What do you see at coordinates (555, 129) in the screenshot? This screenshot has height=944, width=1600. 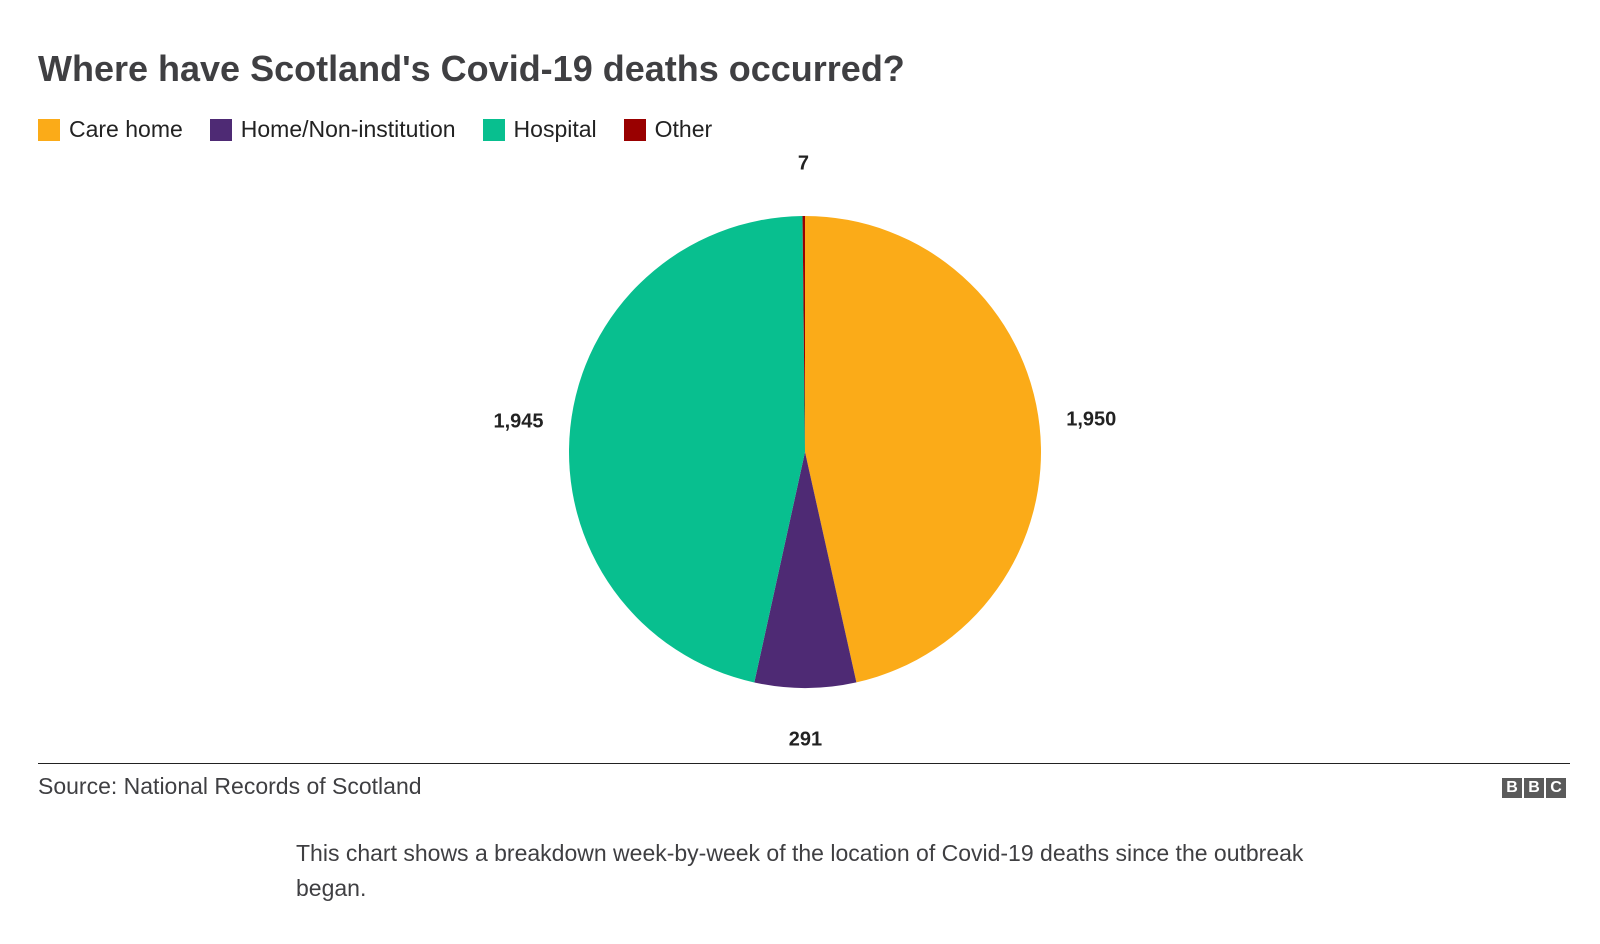 I see `legend-label-hospital: Hospital` at bounding box center [555, 129].